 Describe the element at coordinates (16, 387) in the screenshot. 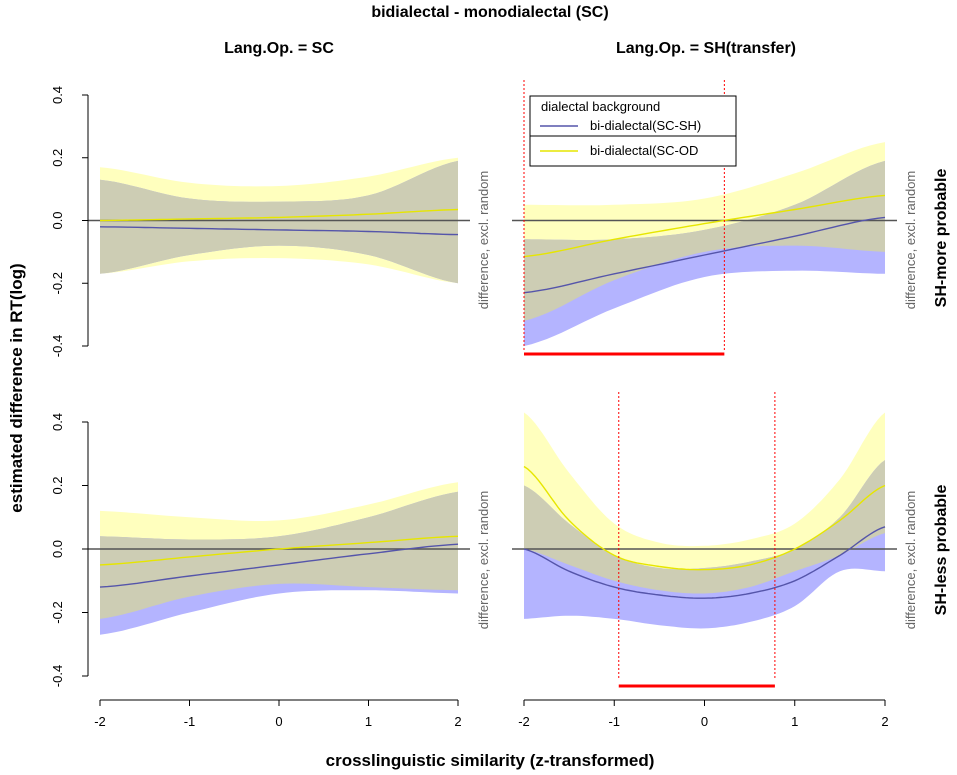

I see `y-axis-label: estimated difference in RT(log)` at that location.